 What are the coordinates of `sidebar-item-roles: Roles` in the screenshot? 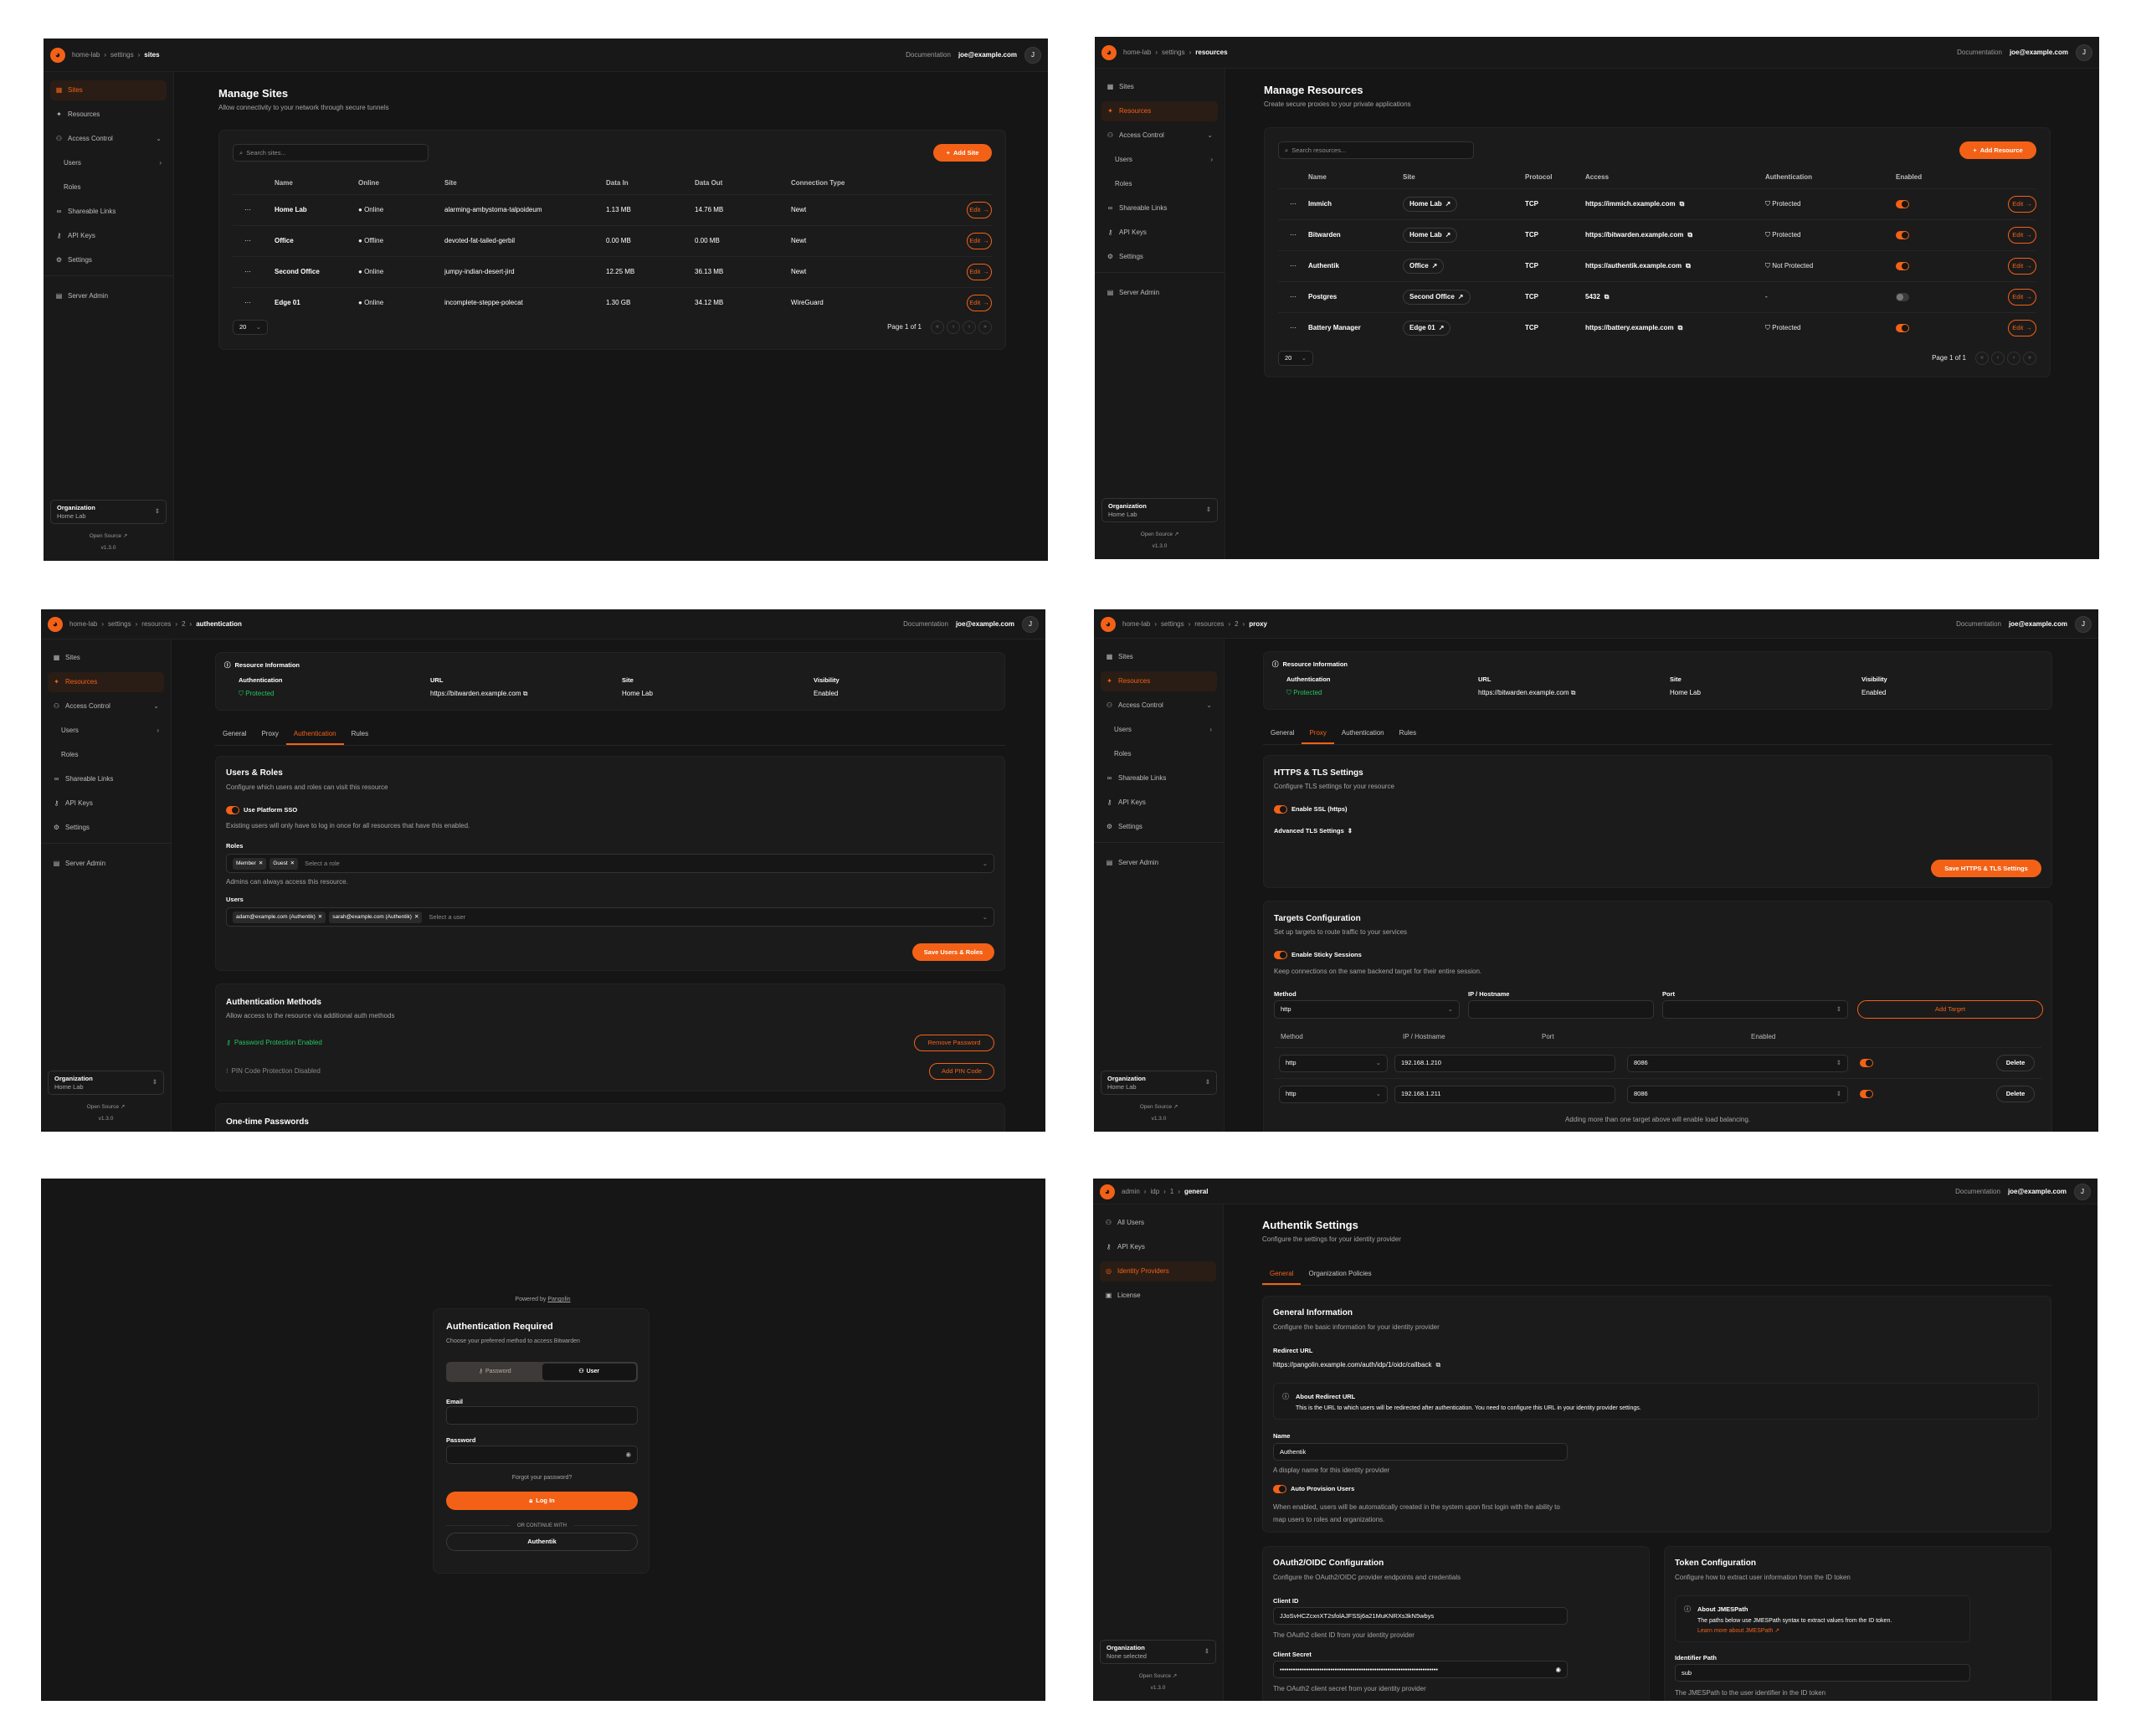 It's located at (106, 755).